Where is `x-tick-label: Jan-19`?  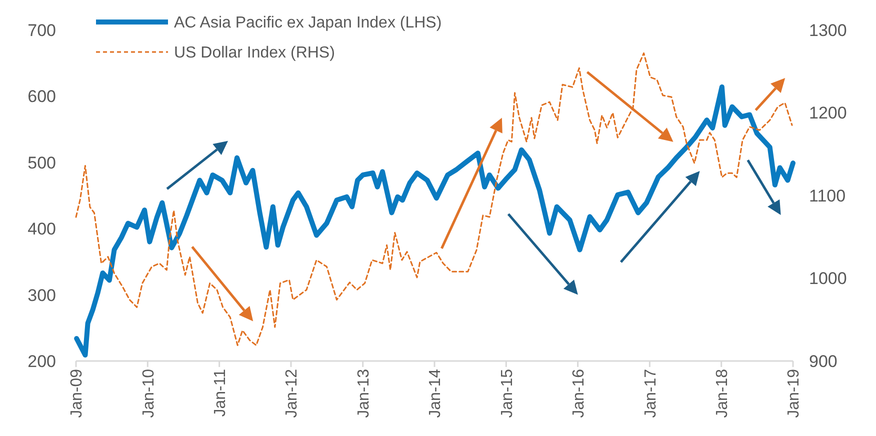
x-tick-label: Jan-19 is located at coordinates (794, 393).